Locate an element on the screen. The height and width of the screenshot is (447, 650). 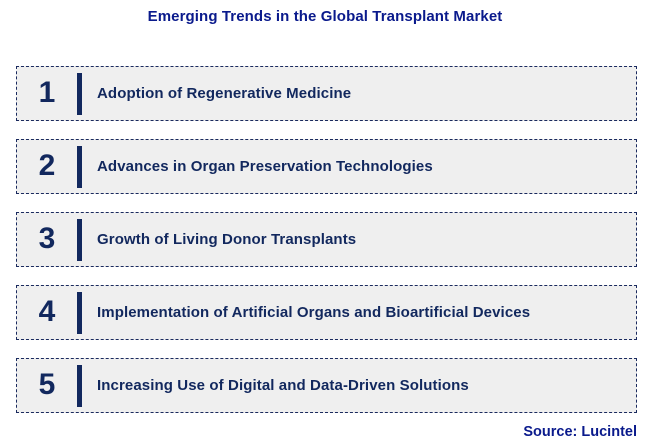
source-credit: Source: Lucintel is located at coordinates (580, 432).